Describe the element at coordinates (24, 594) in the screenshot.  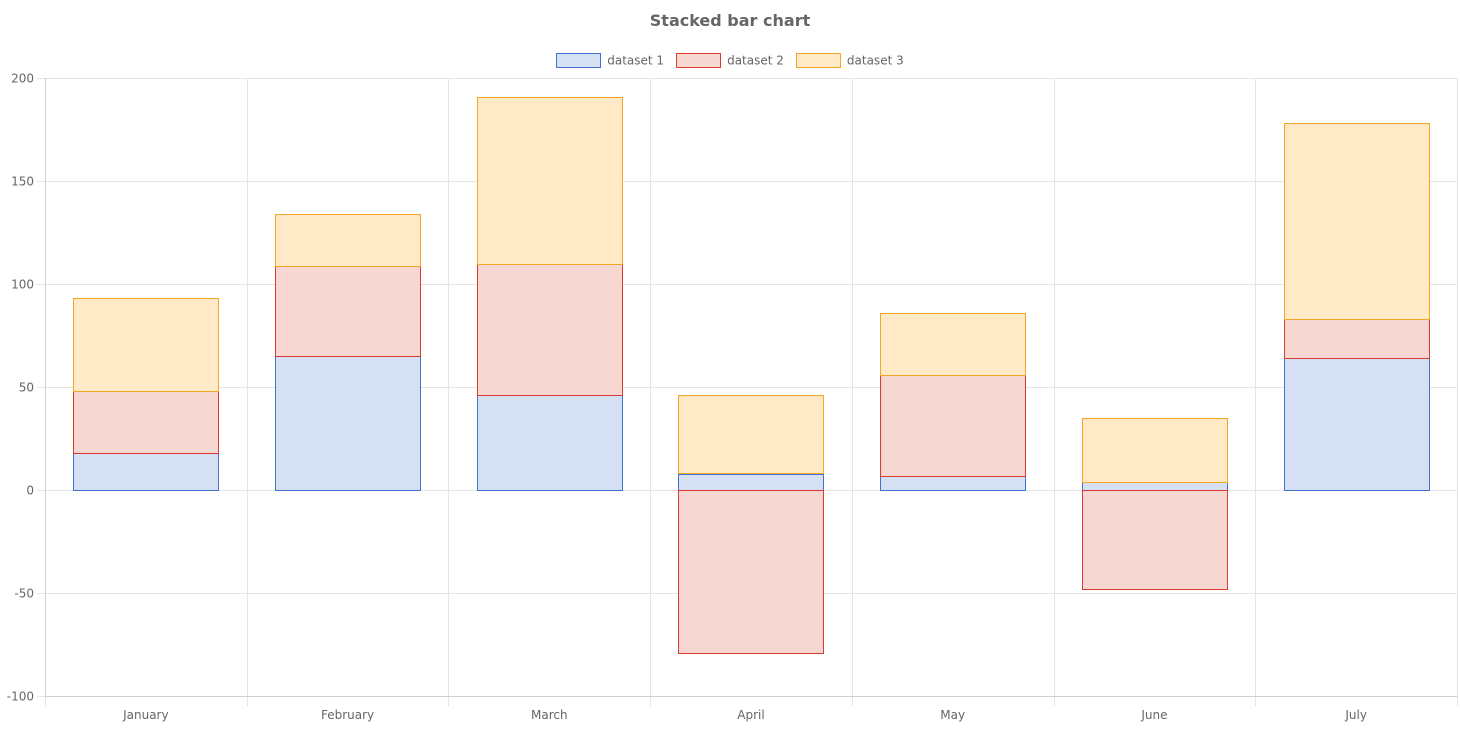
I see `y-tick-label: -50` at that location.